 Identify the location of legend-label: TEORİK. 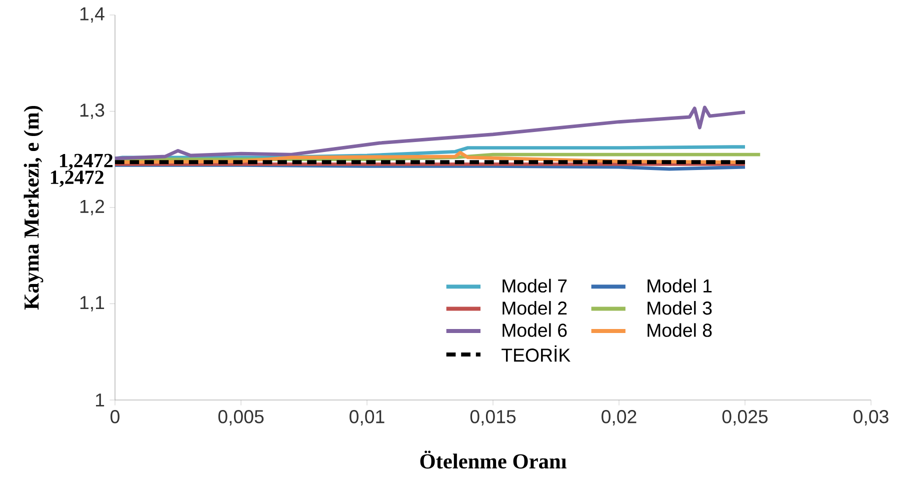
(536, 353).